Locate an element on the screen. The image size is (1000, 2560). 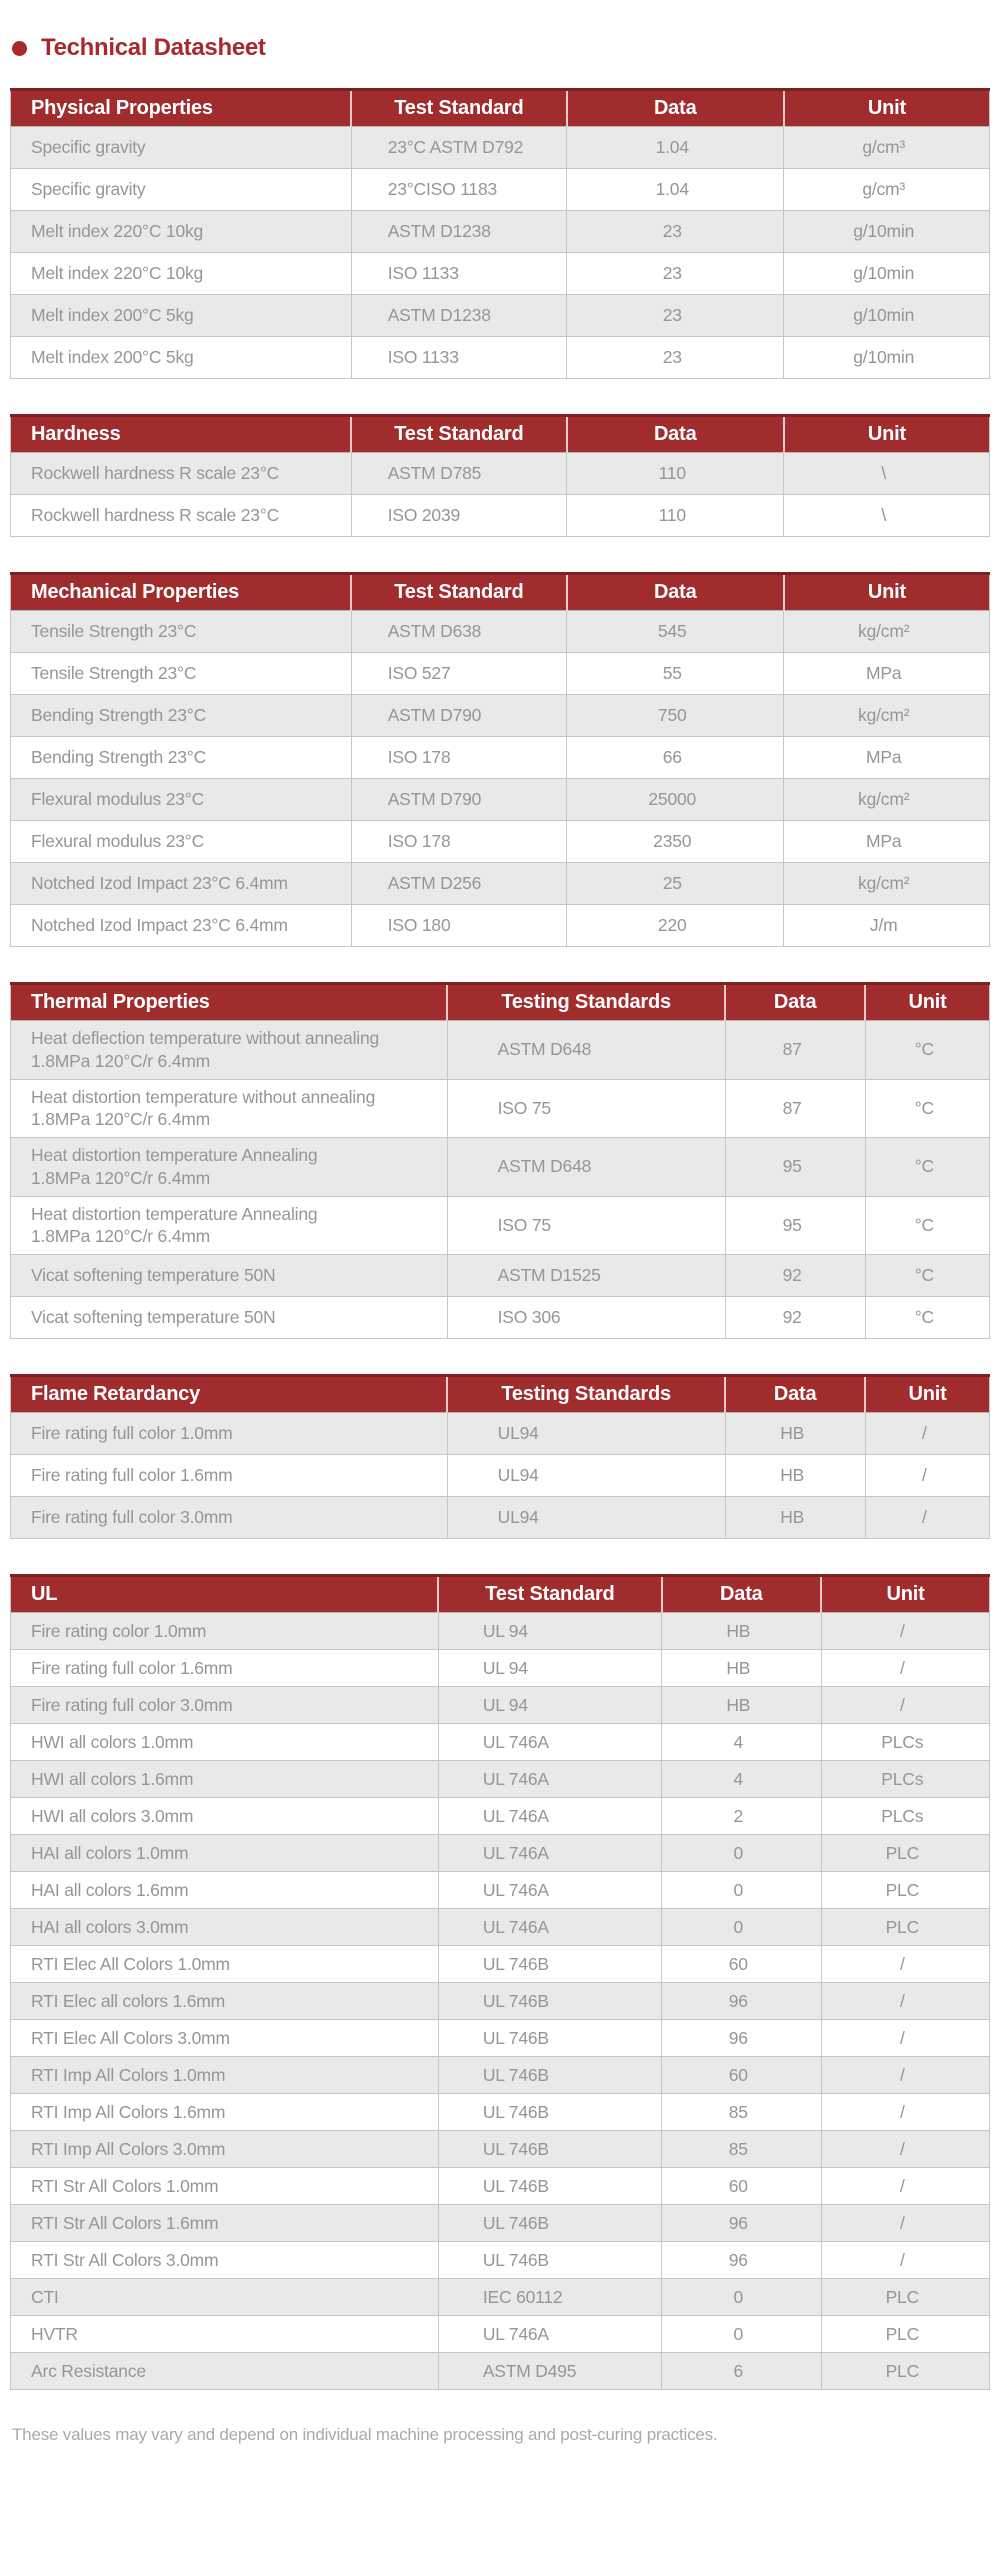
table-cell: 25000 is located at coordinates (675, 799).